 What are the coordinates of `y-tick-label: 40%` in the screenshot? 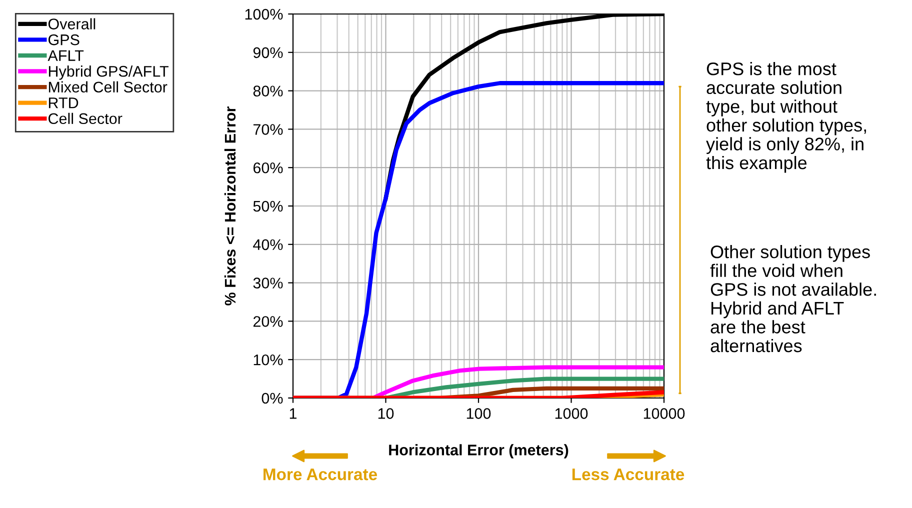 It's located at (268, 244).